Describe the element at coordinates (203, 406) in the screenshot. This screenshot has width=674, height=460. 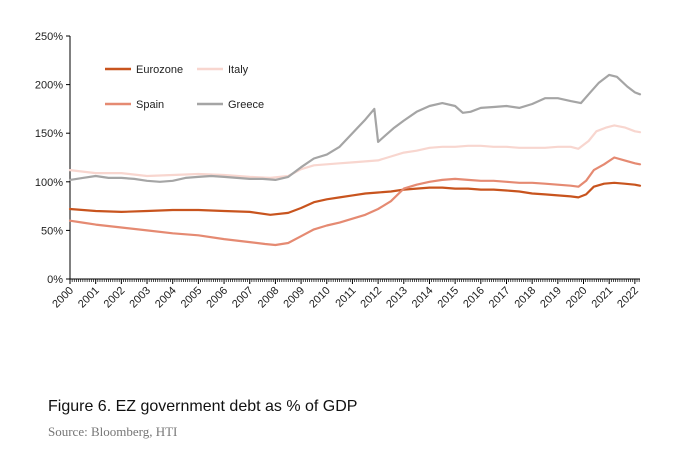
I see `figure-caption: Figure 6. EZ government debt as % of GDP` at that location.